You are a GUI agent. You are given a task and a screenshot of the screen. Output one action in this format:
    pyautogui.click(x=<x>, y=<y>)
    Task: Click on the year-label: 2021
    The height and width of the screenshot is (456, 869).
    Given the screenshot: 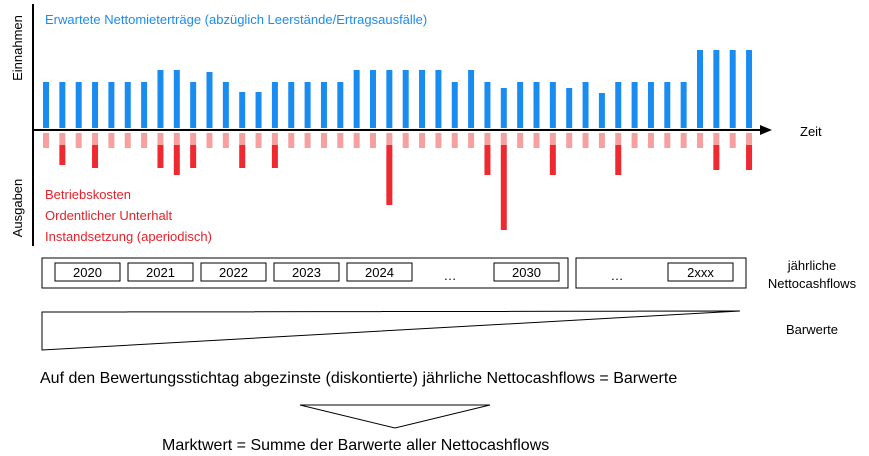 What is the action you would take?
    pyautogui.click(x=160, y=272)
    